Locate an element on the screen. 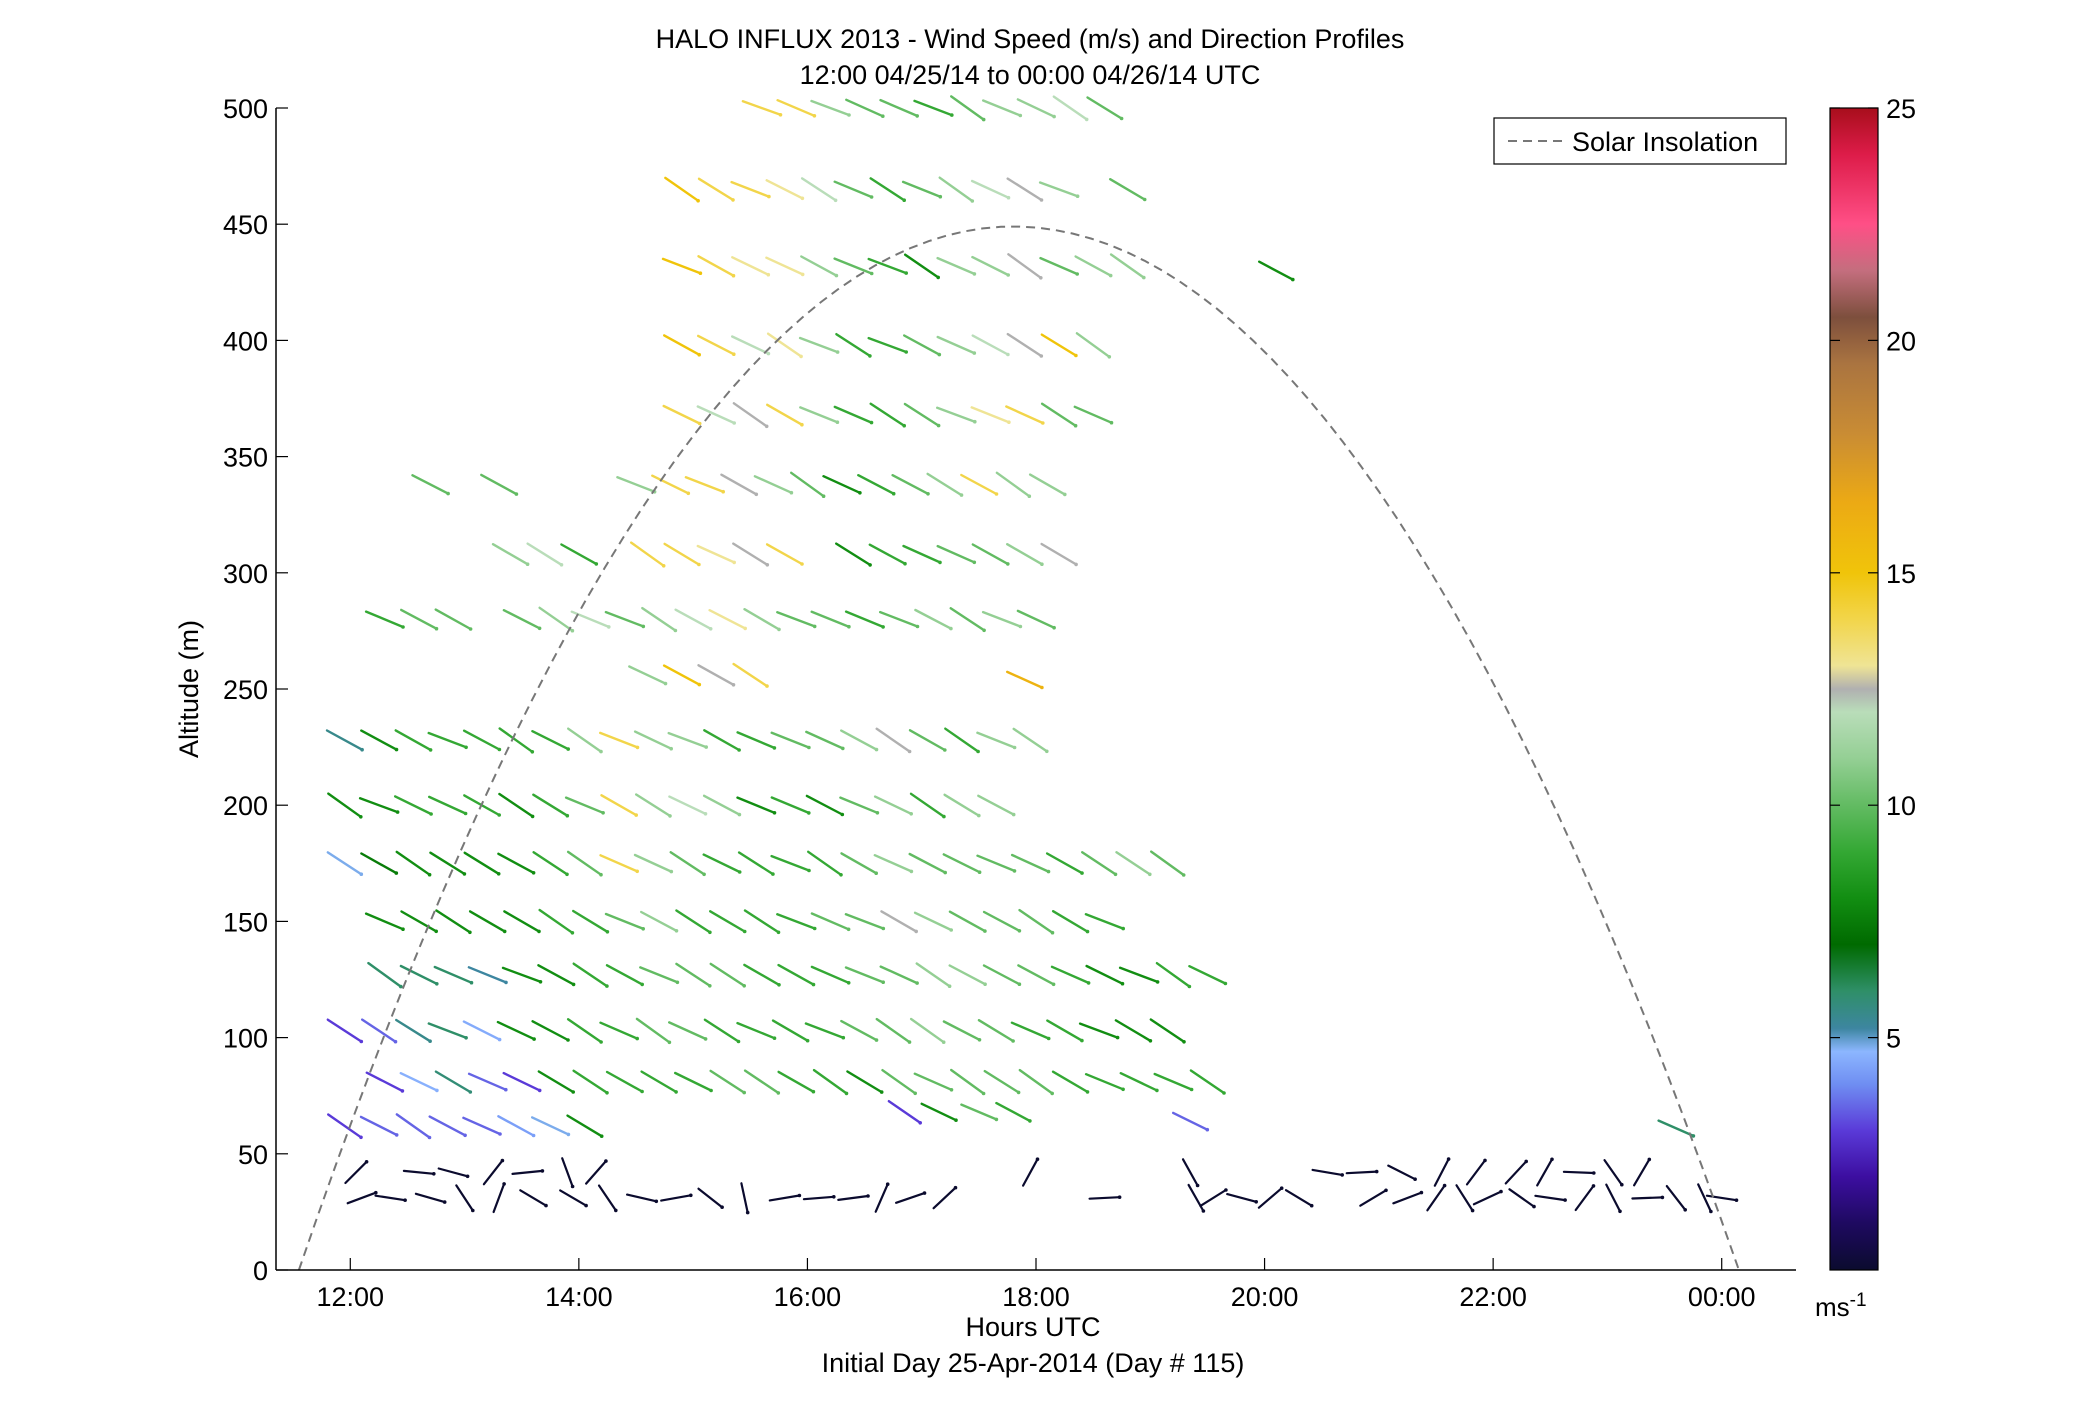 Image resolution: width=2098 pixels, height=1425 pixels. y-tick-label: 100 is located at coordinates (245, 1039).